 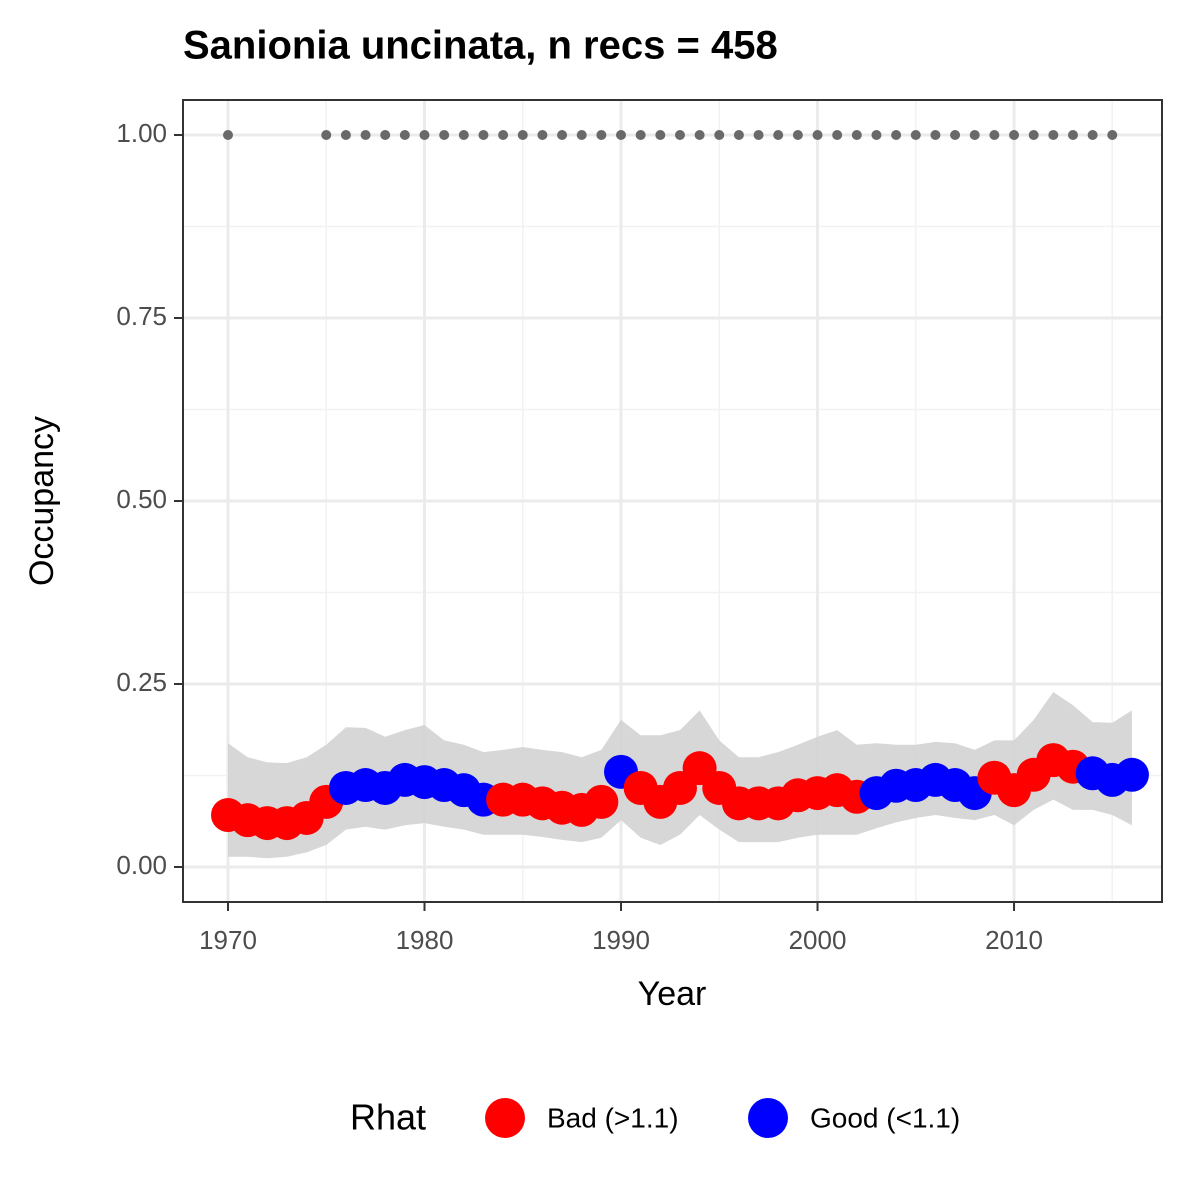 I want to click on x-tick-label: 2010, so click(x=1014, y=940).